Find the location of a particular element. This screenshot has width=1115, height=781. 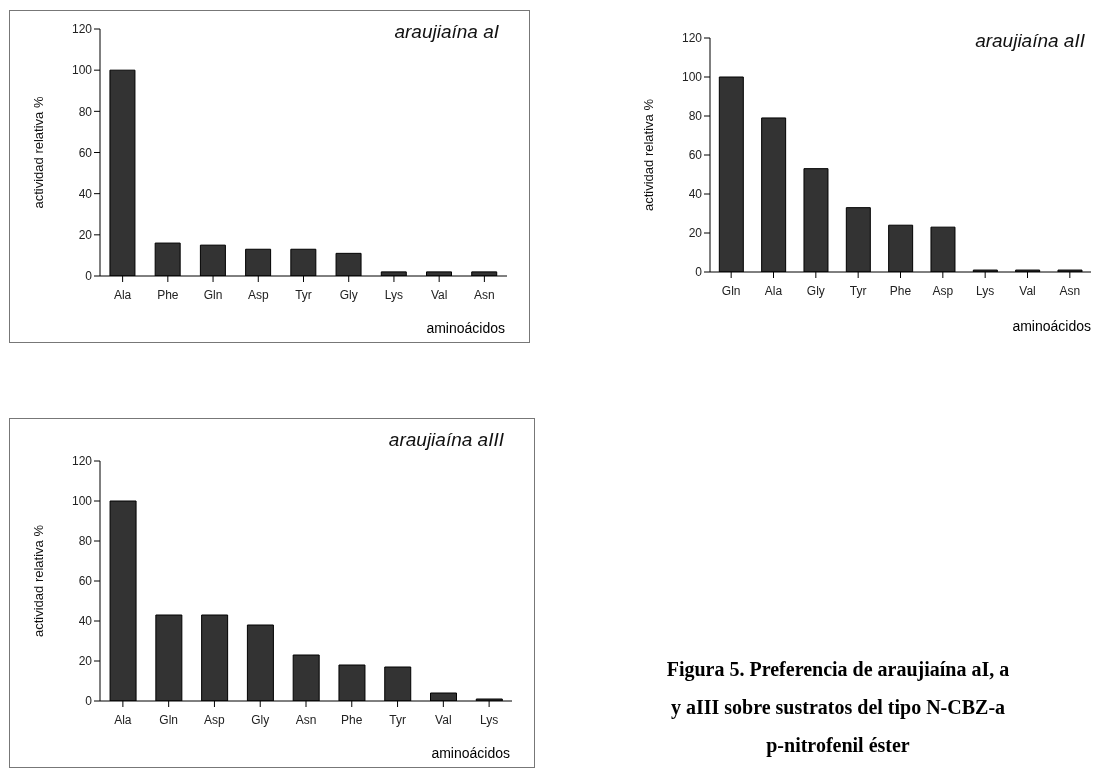

text: y aIII sobre sustratos del tipo N-CBZ-a is located at coordinates (838, 708).